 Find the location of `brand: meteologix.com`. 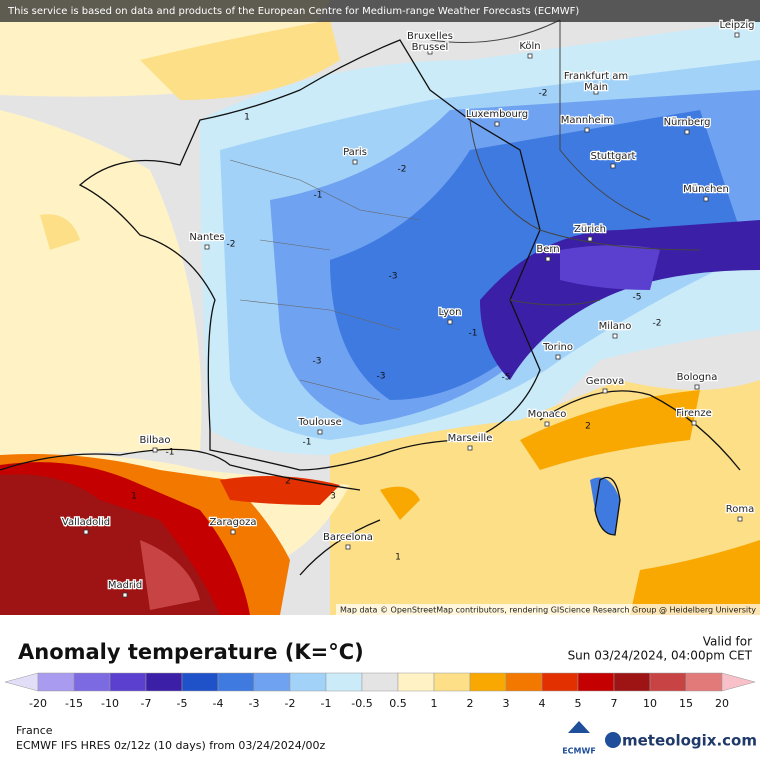

brand: meteologix.com is located at coordinates (689, 741).